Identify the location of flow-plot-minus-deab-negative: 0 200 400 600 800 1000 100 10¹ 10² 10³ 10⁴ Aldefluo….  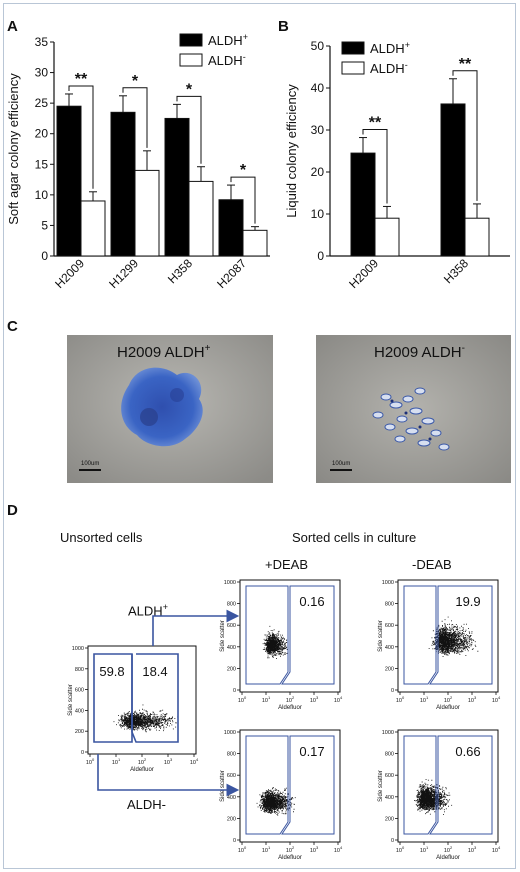
(439, 794).